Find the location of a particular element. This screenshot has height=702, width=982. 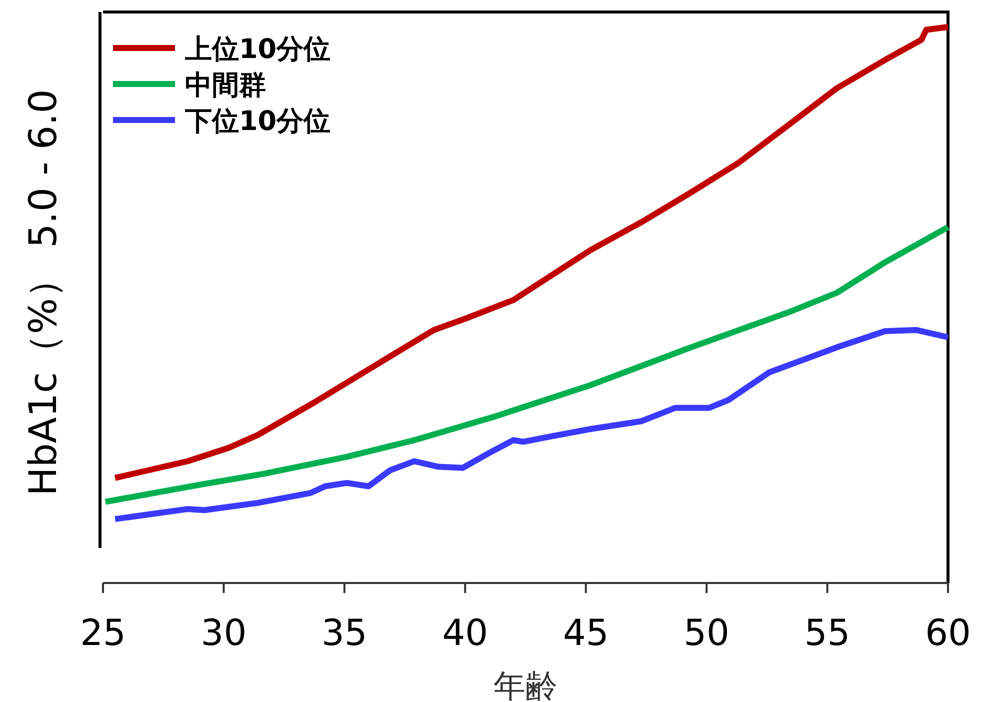

x-tick-label: 40 is located at coordinates (465, 633).